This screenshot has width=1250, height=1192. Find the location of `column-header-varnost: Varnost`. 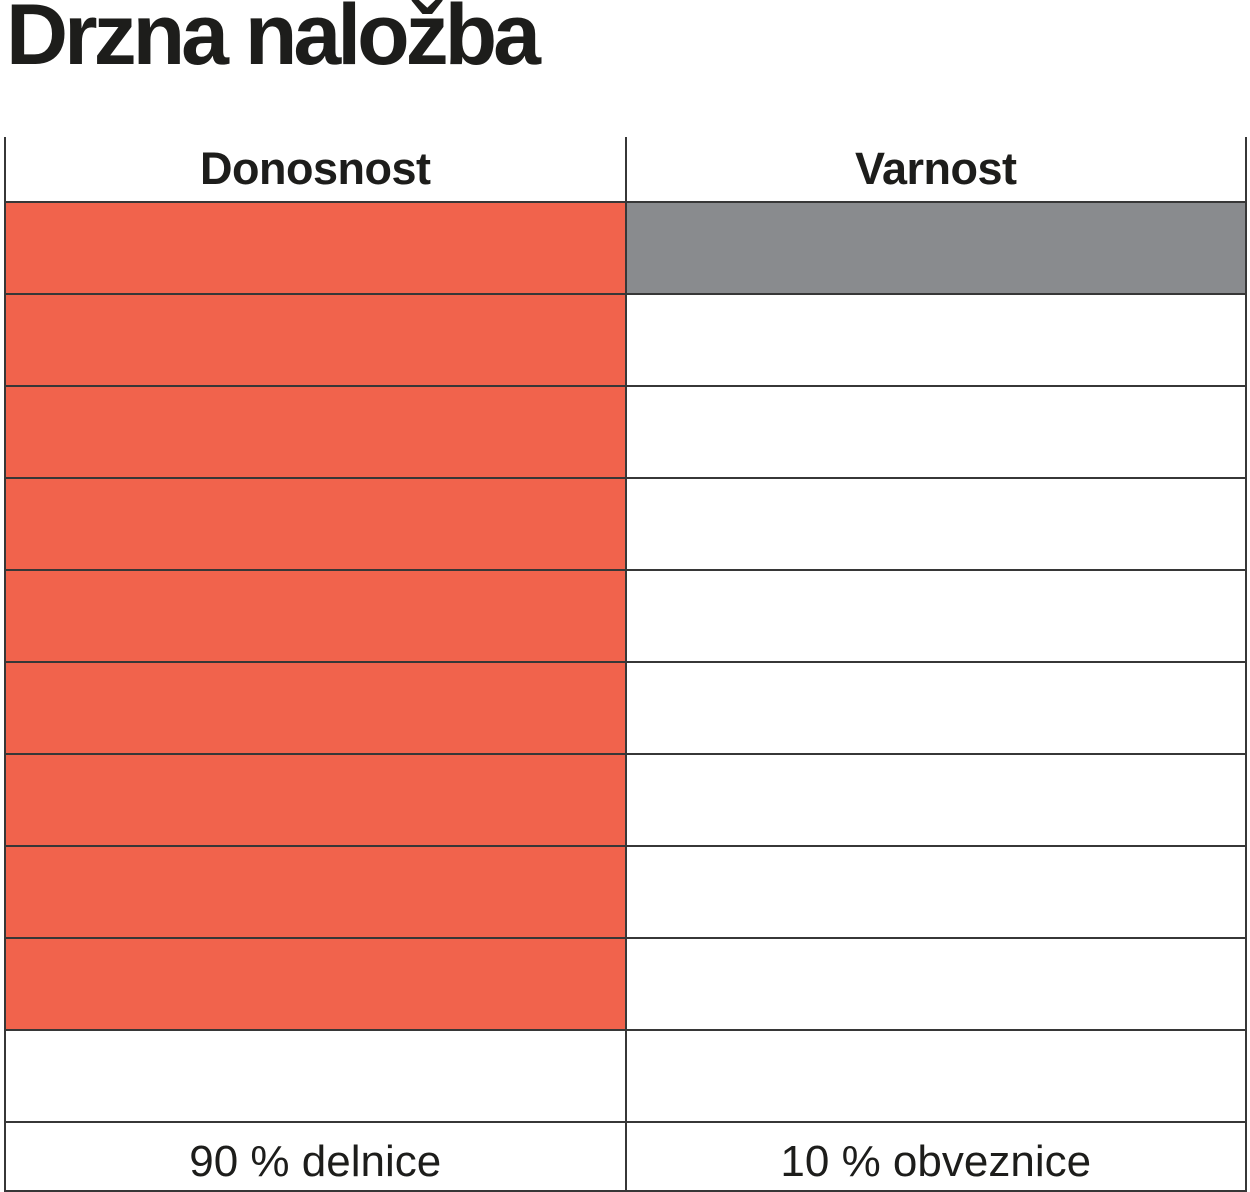

column-header-varnost: Varnost is located at coordinates (935, 169).